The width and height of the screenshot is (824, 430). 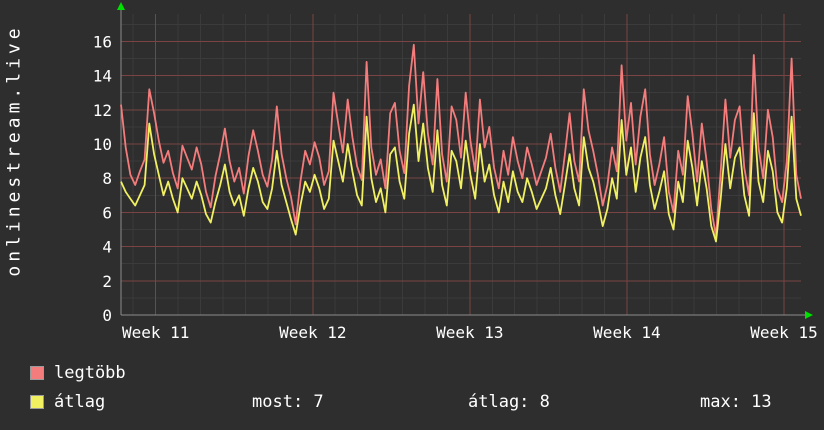 What do you see at coordinates (102, 144) in the screenshot?
I see `svg-text: 10` at bounding box center [102, 144].